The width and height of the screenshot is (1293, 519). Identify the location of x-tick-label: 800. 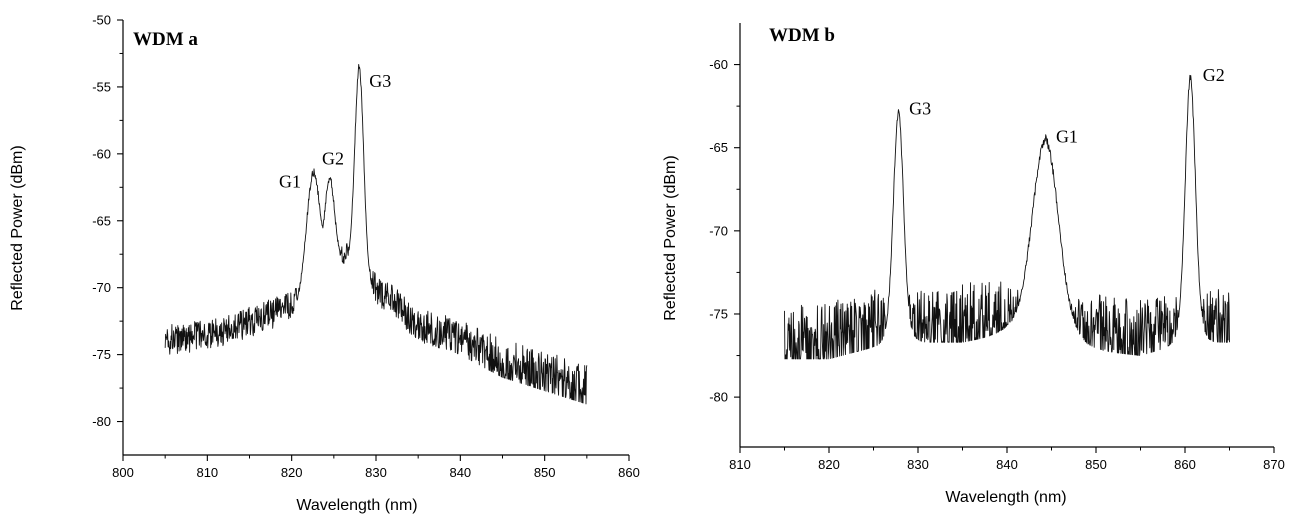
(123, 472).